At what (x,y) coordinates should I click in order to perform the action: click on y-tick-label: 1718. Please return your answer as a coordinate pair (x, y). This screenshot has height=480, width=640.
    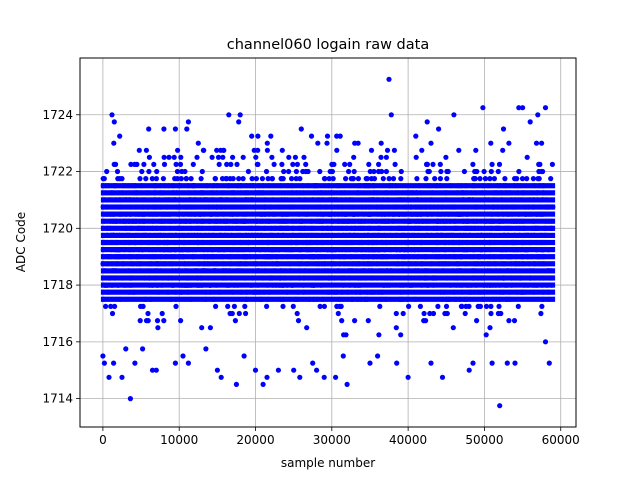
    Looking at the image, I should click on (57, 285).